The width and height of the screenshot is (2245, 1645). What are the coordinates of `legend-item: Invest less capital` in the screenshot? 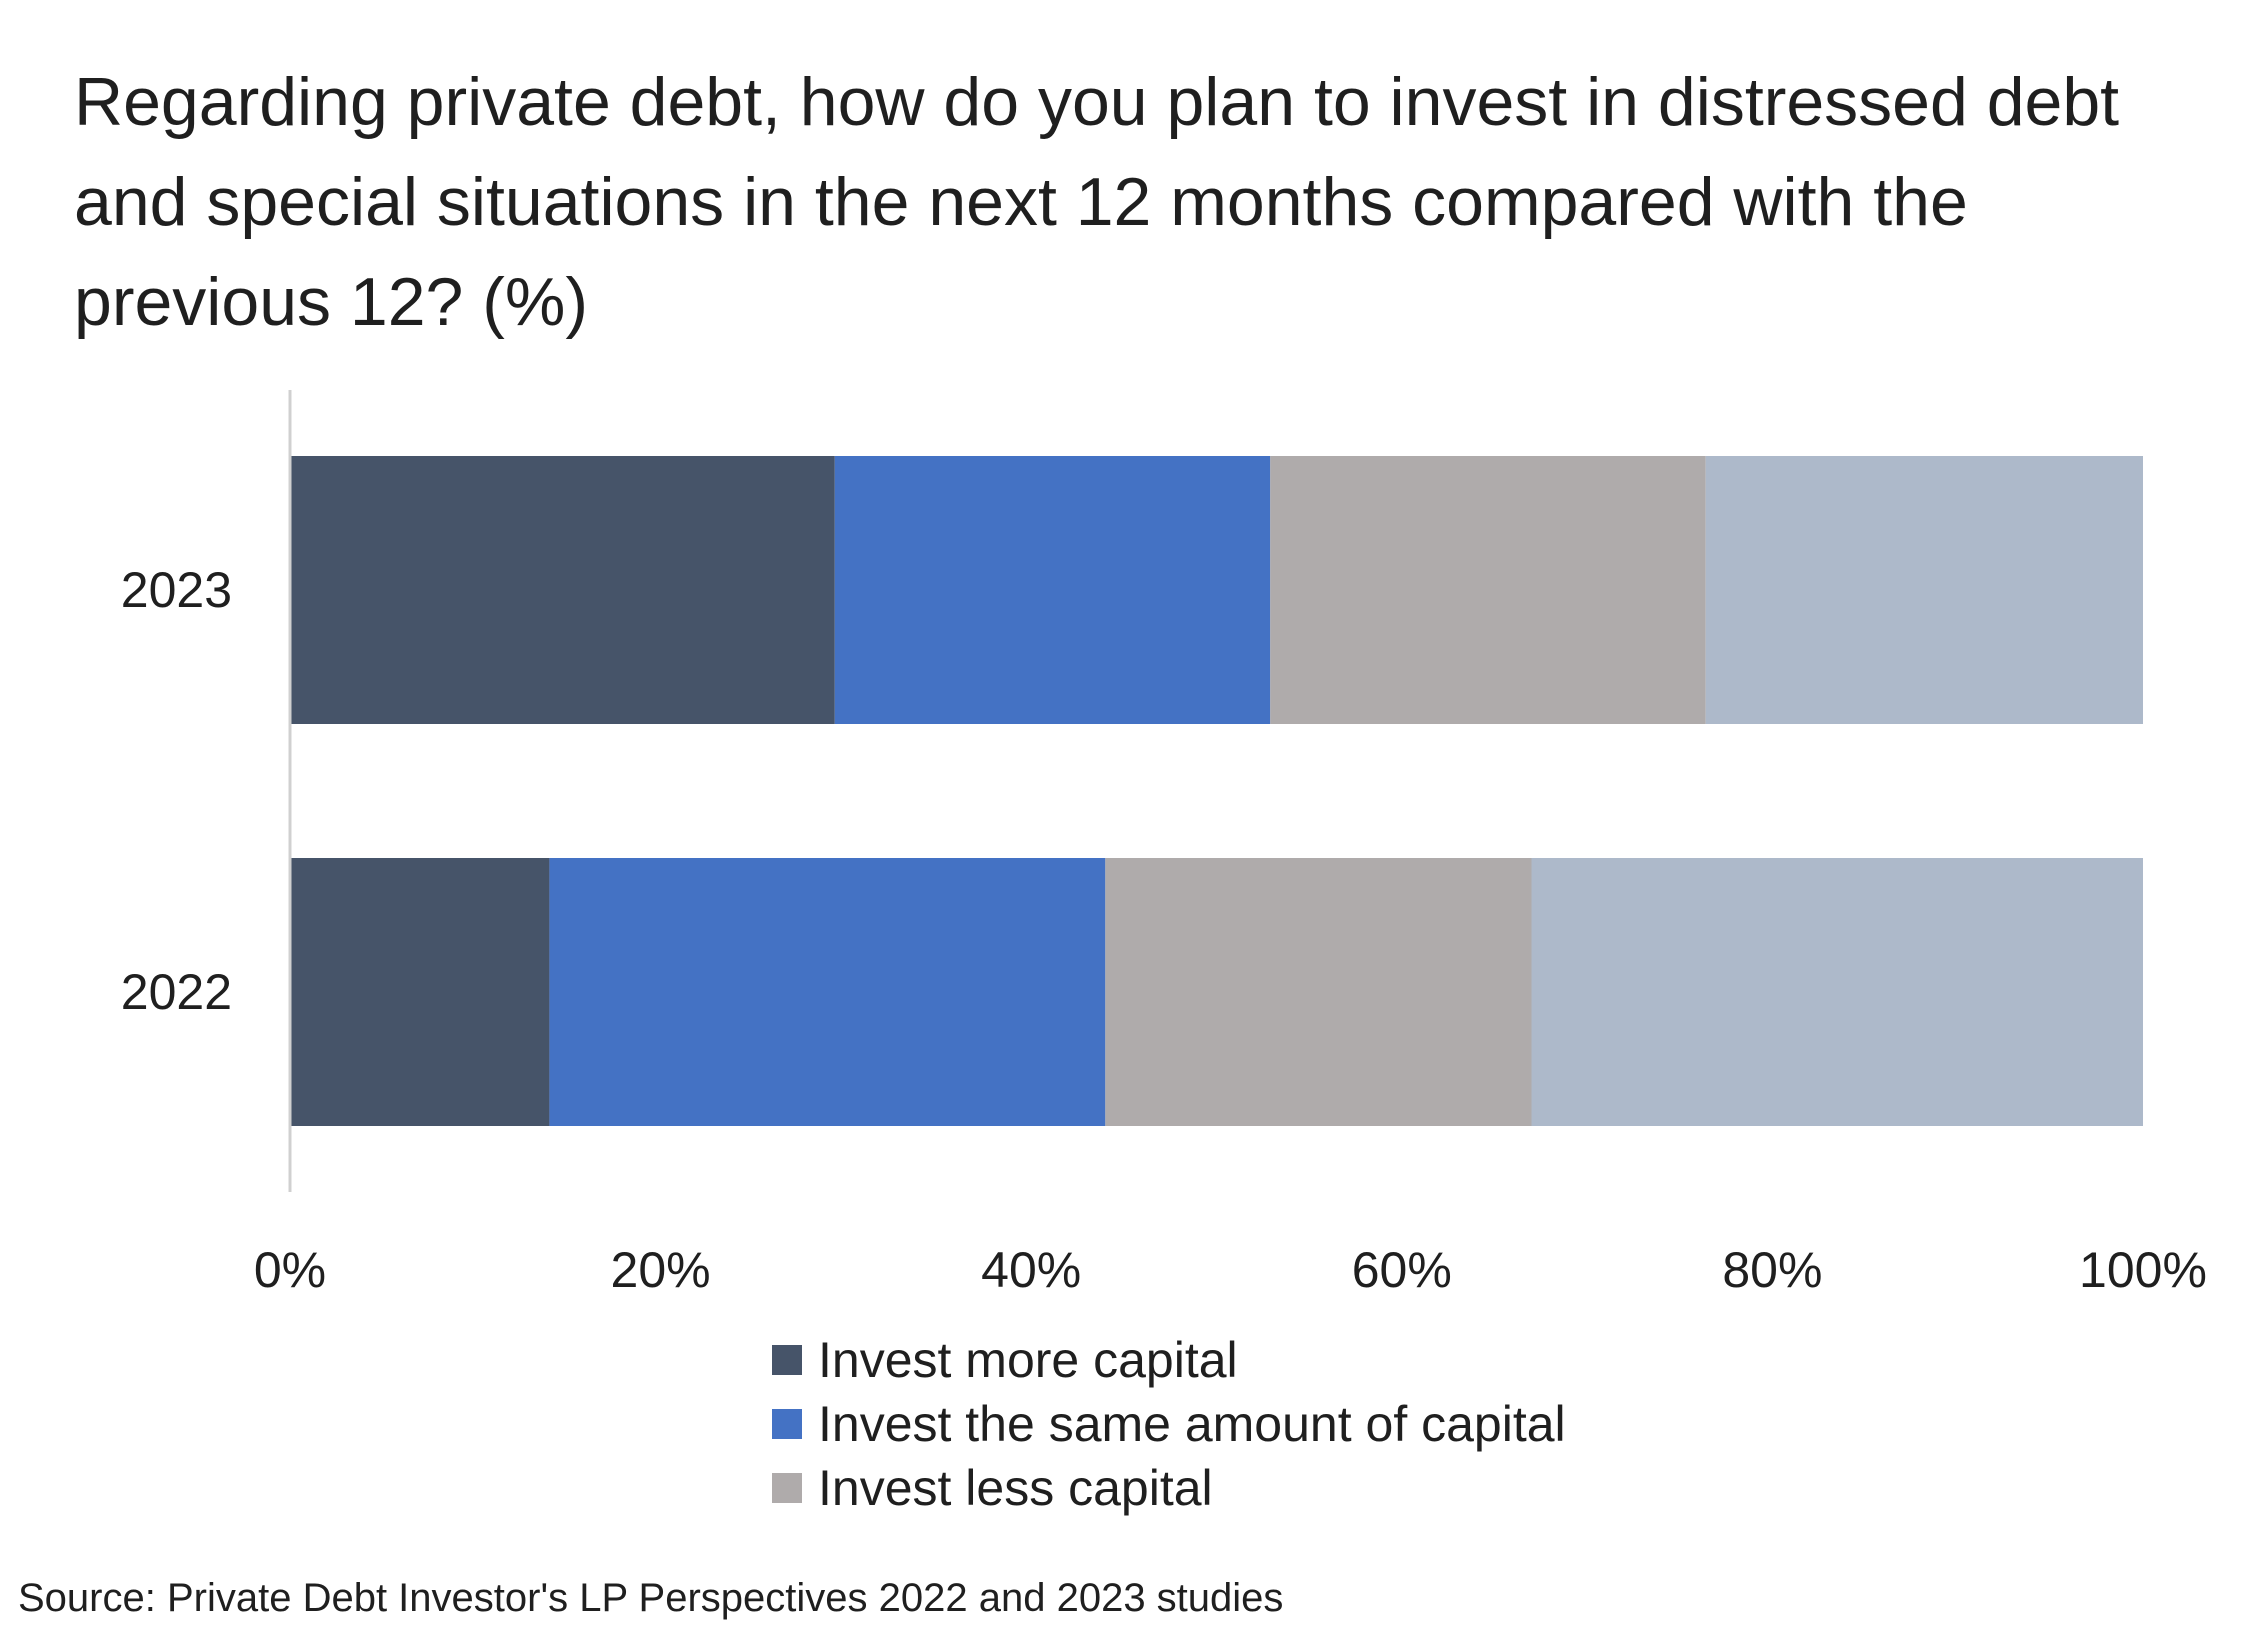 It's located at (1169, 1488).